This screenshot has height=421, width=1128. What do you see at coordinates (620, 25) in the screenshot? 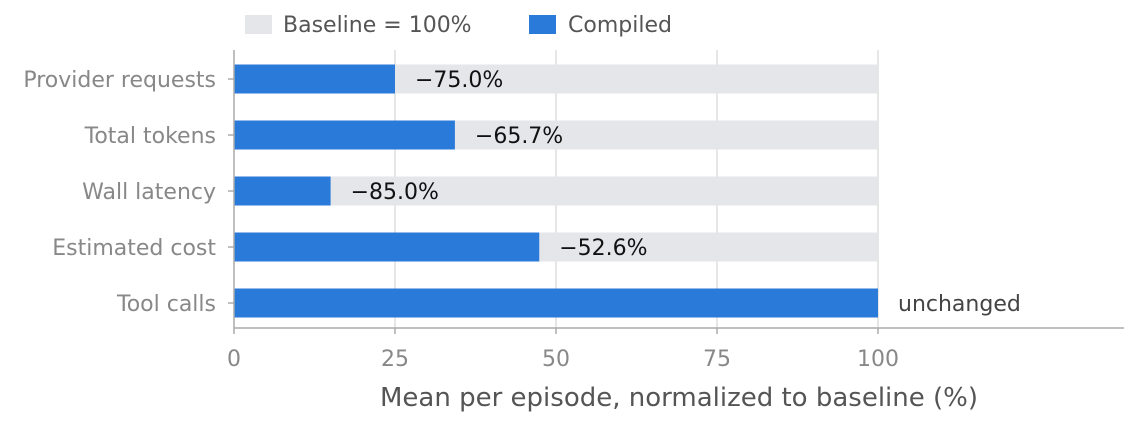
I see `legend-label: Compiled` at bounding box center [620, 25].